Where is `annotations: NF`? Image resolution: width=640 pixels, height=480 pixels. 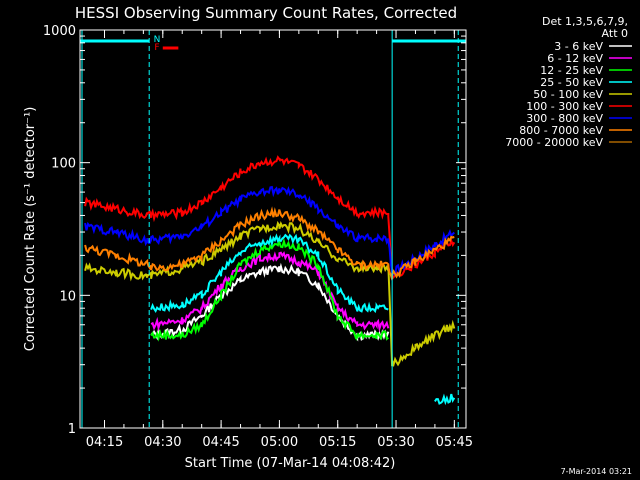 annotations: NF is located at coordinates (157, 44).